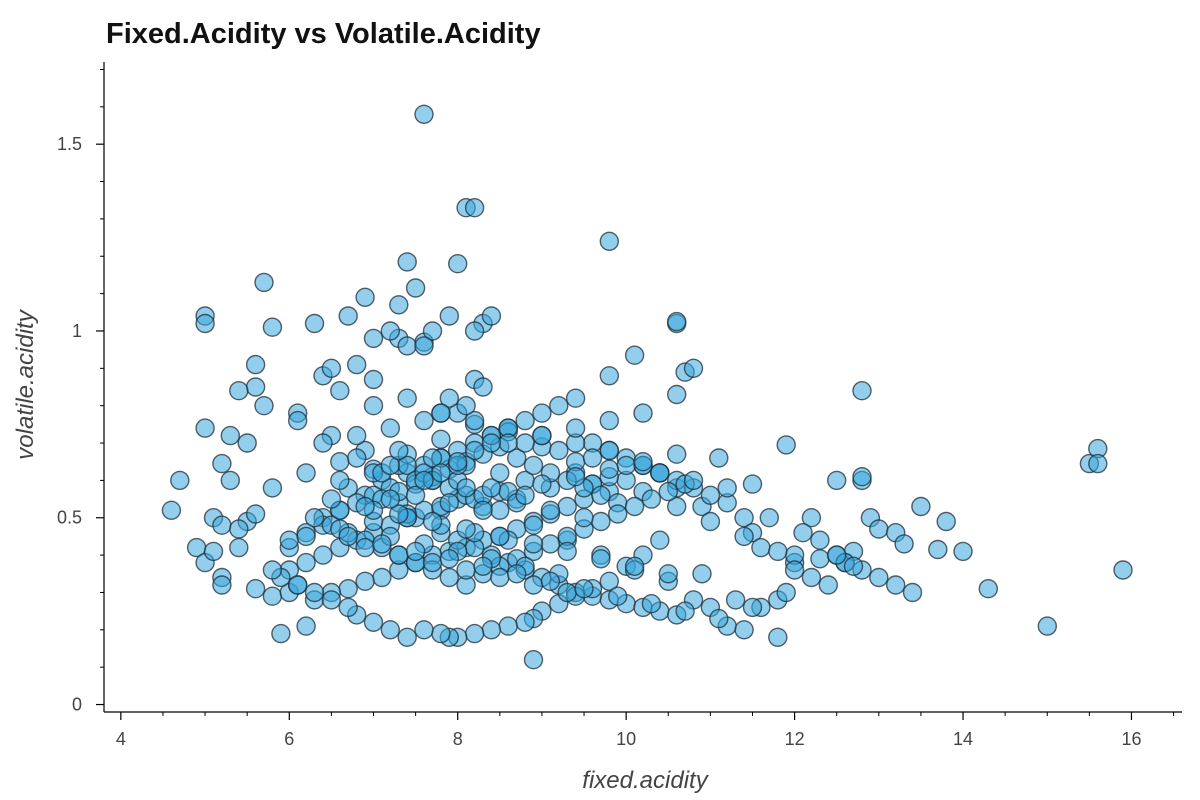  Describe the element at coordinates (289, 739) in the screenshot. I see `x-tick-label: 6` at that location.